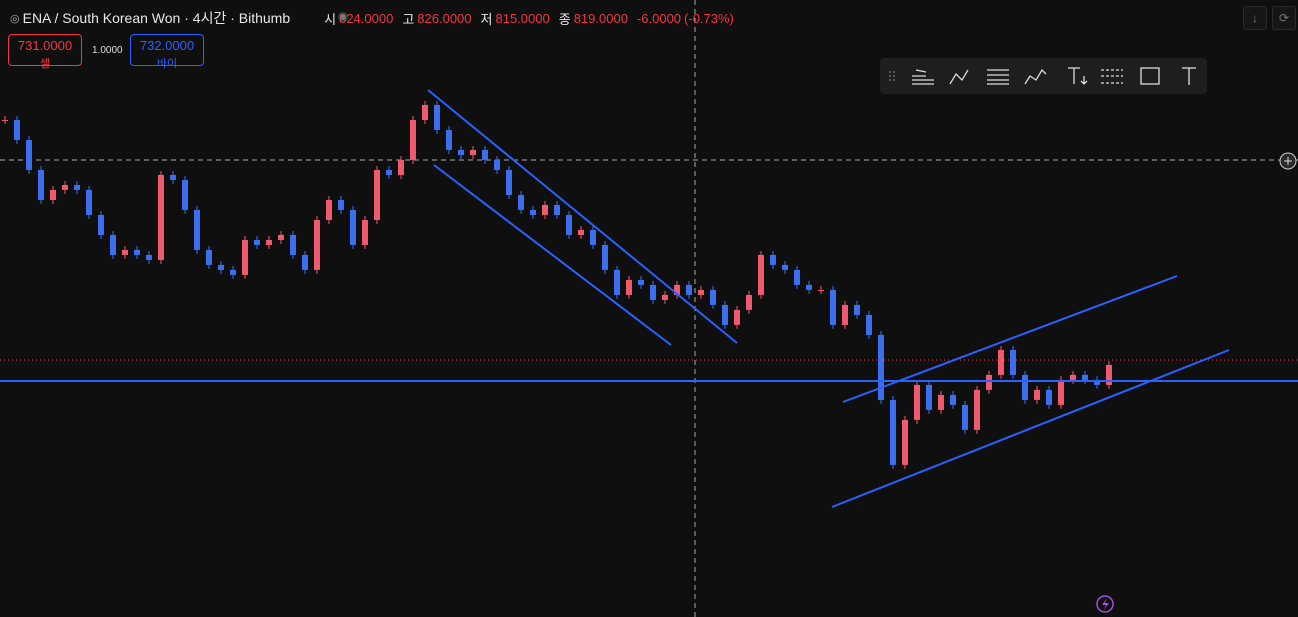 The width and height of the screenshot is (1298, 617). I want to click on drawing-toolbar, so click(1043, 76).